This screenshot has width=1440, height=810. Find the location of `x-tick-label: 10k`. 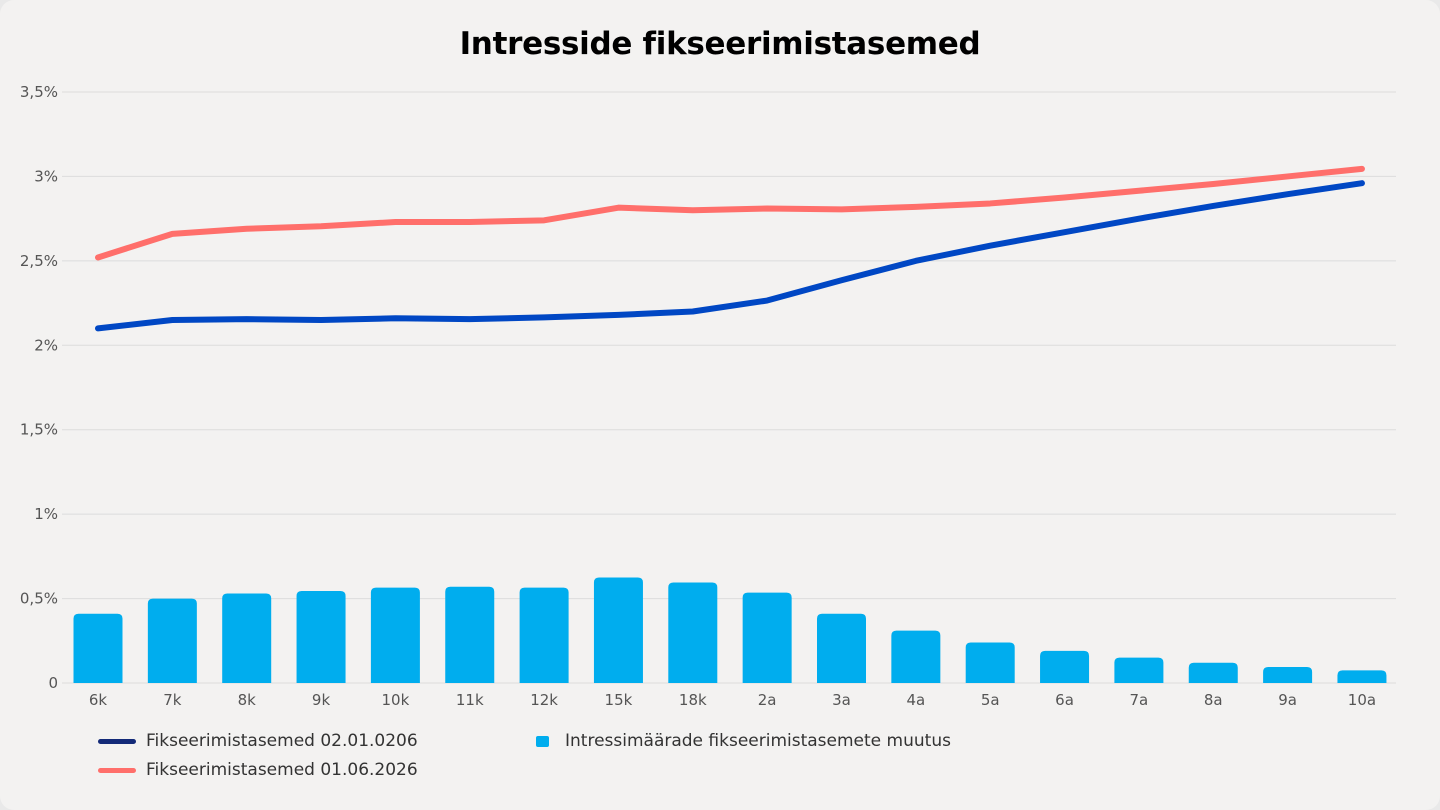

x-tick-label: 10k is located at coordinates (396, 700).